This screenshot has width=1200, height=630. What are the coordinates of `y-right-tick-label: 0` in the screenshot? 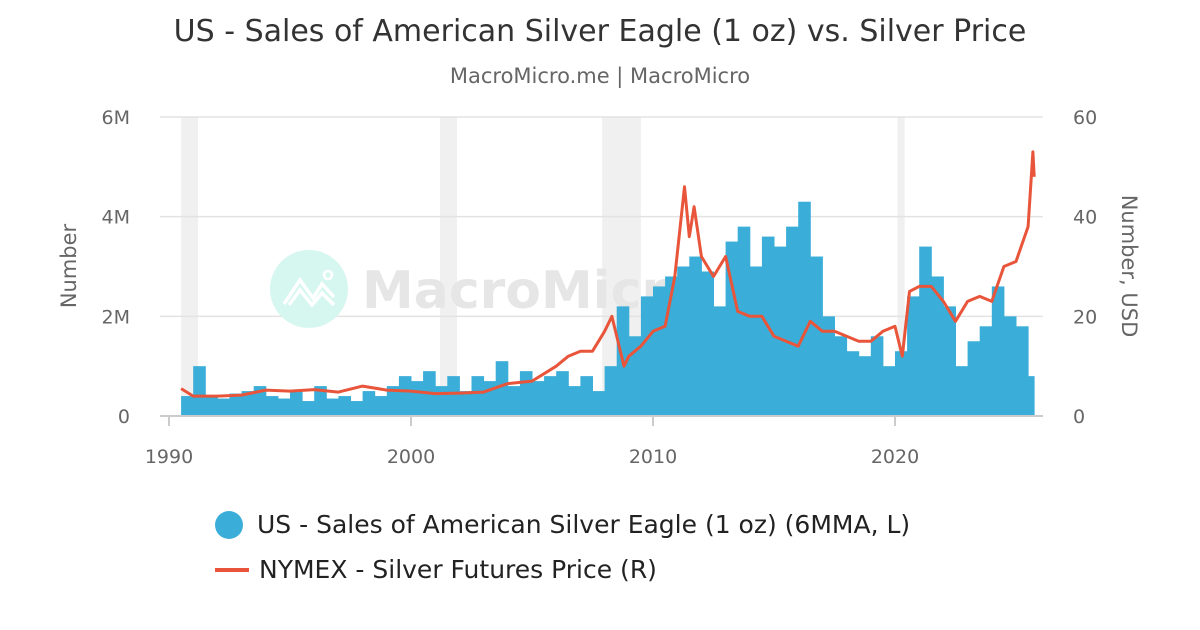 It's located at (1079, 417).